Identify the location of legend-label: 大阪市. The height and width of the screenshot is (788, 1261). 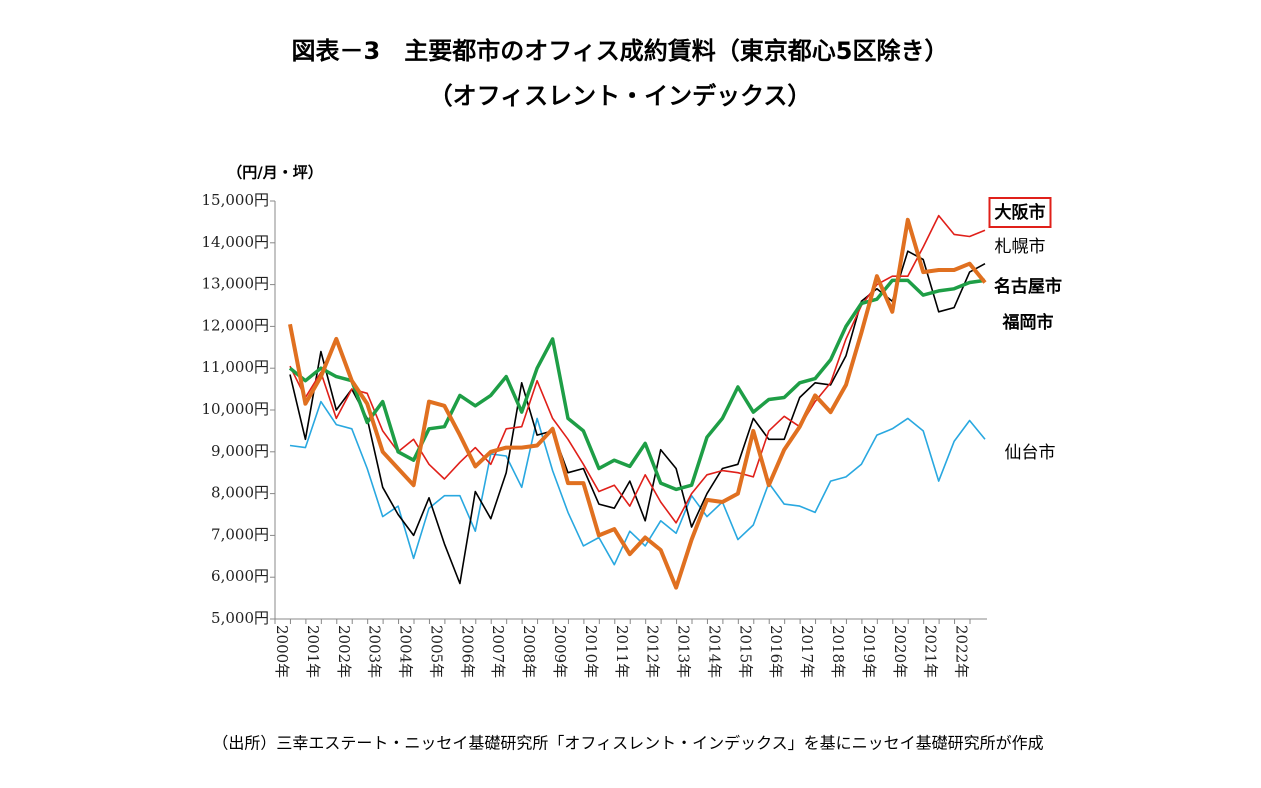
(1020, 212).